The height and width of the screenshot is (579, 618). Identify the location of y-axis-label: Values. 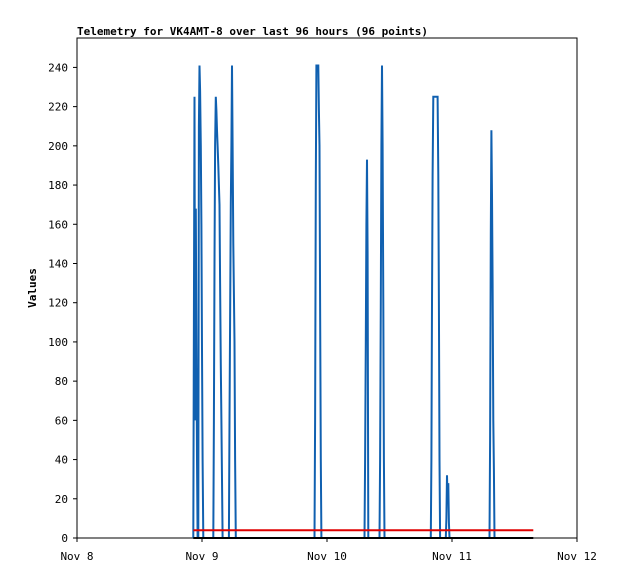
(32, 288).